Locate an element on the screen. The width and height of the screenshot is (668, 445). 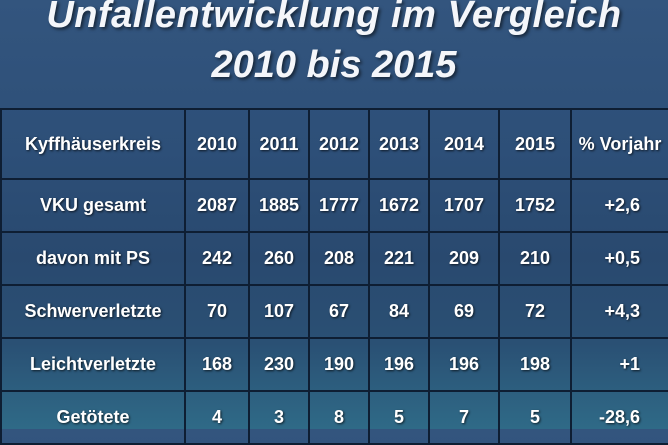
cell-value: 1777 is located at coordinates (339, 205).